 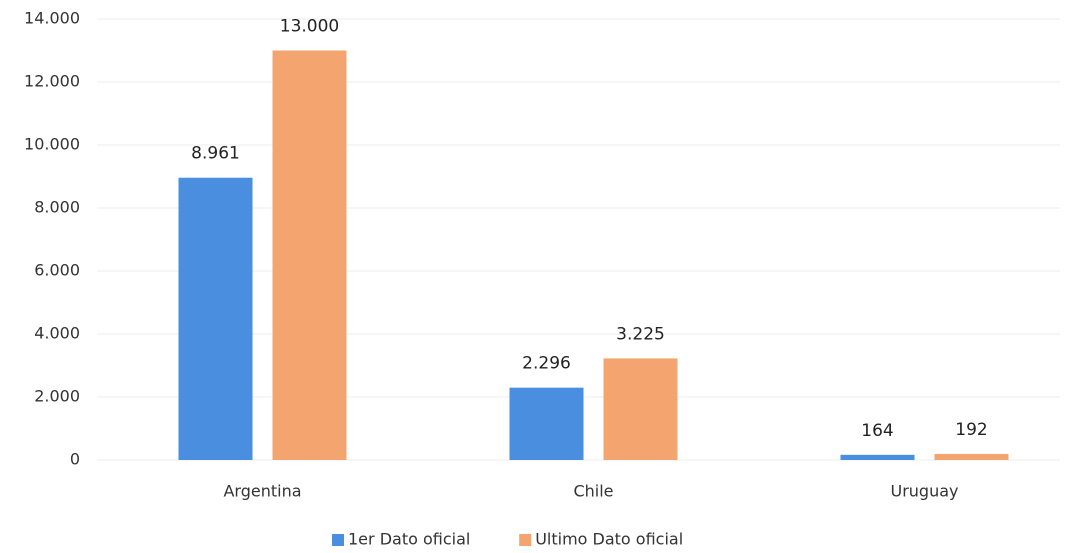 What do you see at coordinates (215, 154) in the screenshot?
I see `value-label: 8.961` at bounding box center [215, 154].